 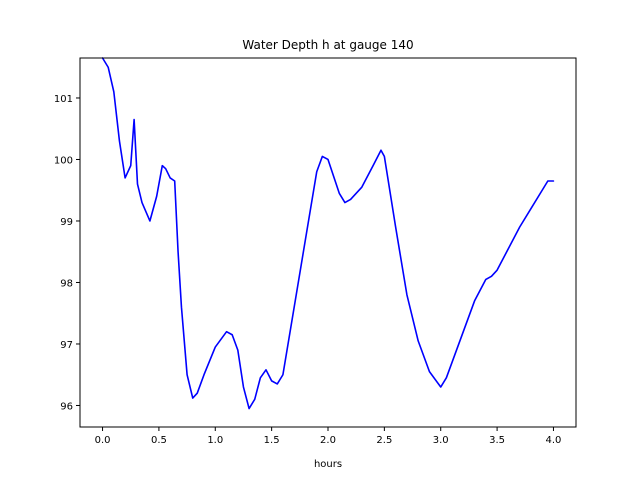 What do you see at coordinates (327, 45) in the screenshot?
I see `chart-title: Water Depth h at gauge 140` at bounding box center [327, 45].